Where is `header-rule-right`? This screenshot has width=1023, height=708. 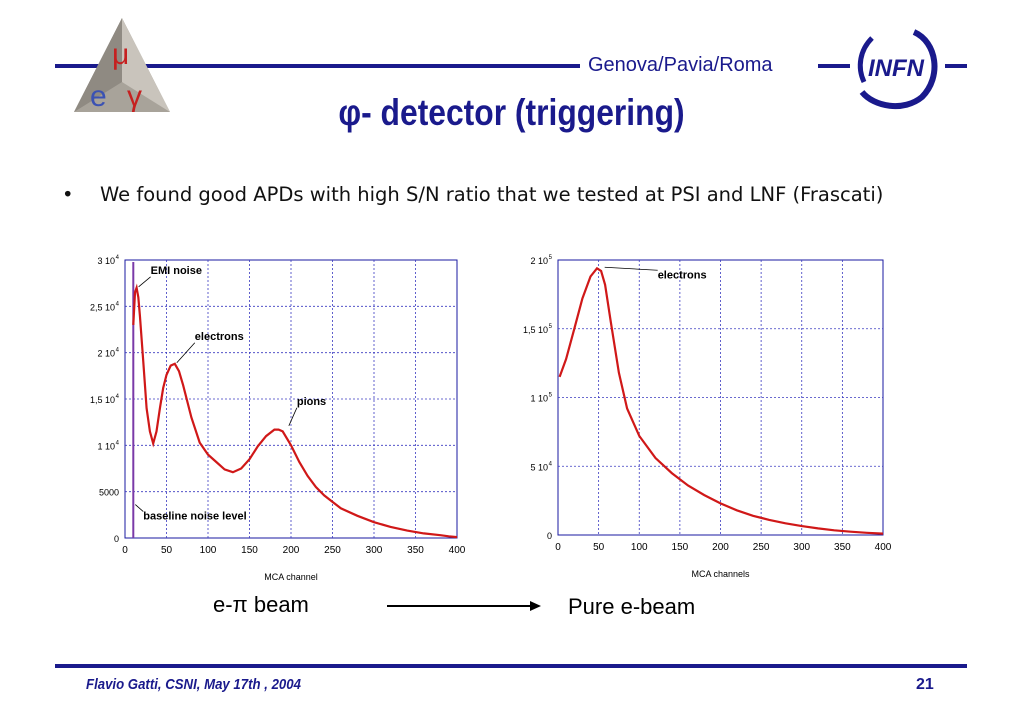 header-rule-right is located at coordinates (956, 66).